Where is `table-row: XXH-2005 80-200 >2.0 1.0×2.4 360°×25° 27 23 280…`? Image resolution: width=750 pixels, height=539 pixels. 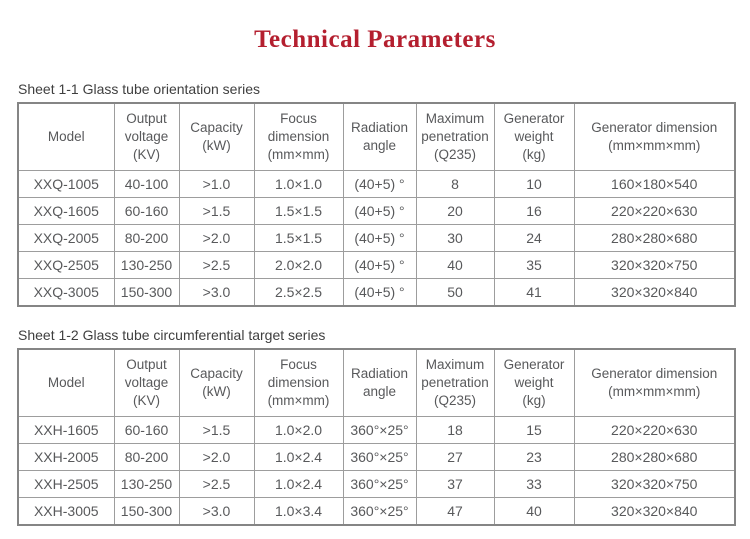
table-row: XXH-2005 80-200 >2.0 1.0×2.4 360°×25° 27 23 280… is located at coordinates (376, 457).